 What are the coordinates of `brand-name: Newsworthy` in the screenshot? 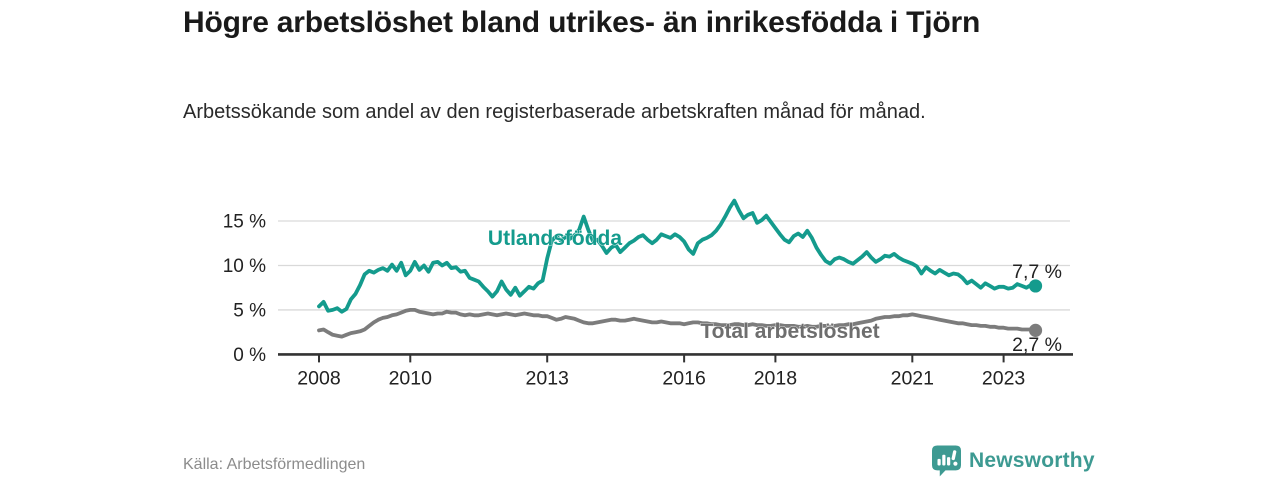 It's located at (1032, 460).